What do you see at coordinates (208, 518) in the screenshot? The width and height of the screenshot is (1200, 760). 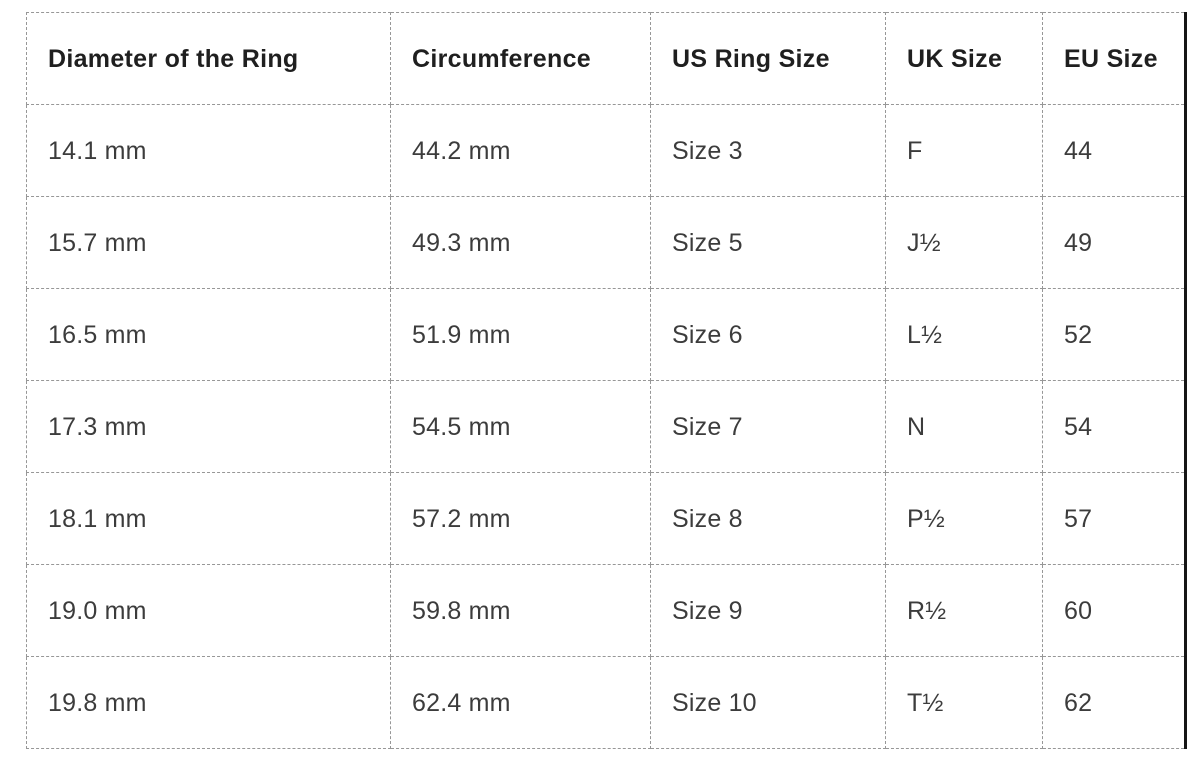 I see `cell-diameter: 18.1 mm` at bounding box center [208, 518].